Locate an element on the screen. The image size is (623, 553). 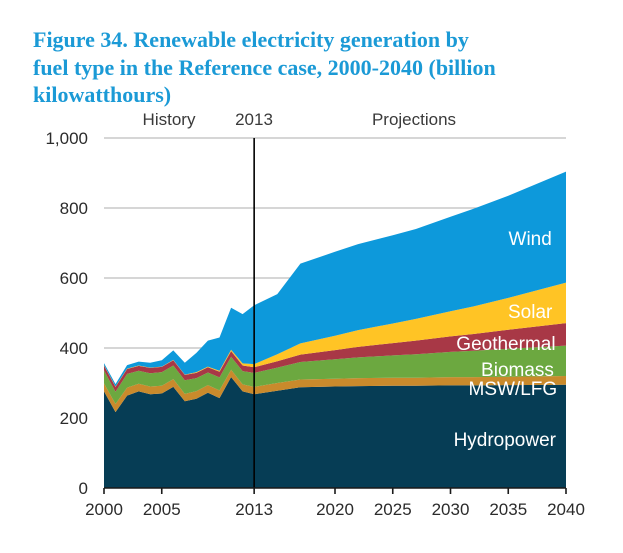
y-tick-label-1,000: 1,000 is located at coordinates (66, 138).